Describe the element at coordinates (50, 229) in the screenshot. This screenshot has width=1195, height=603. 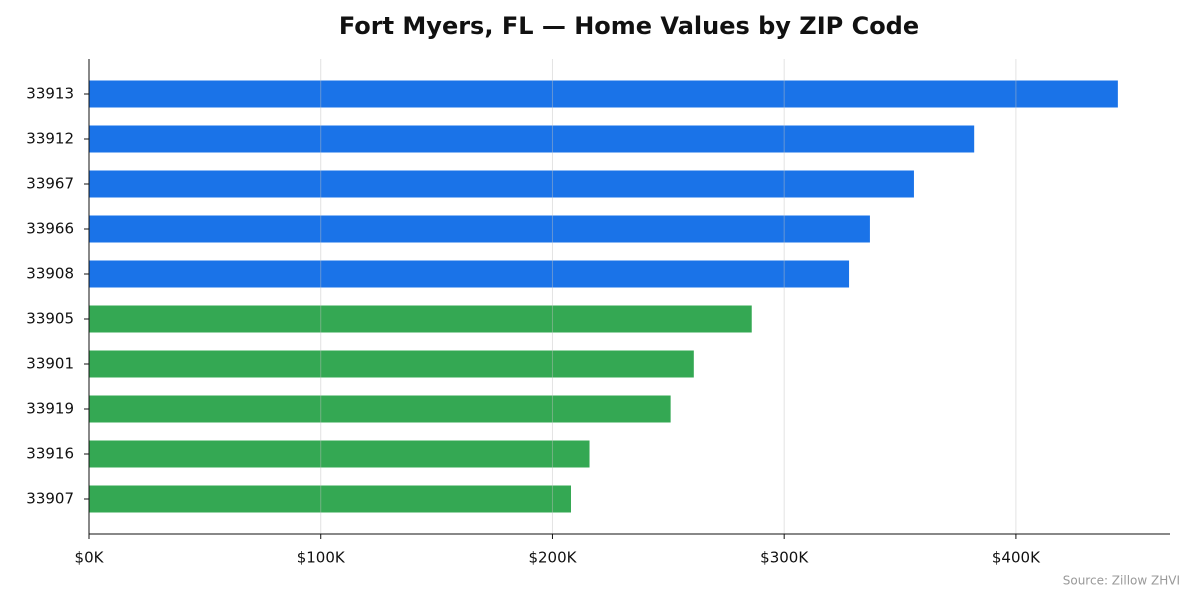
I see `y-tick-label: 33966` at that location.